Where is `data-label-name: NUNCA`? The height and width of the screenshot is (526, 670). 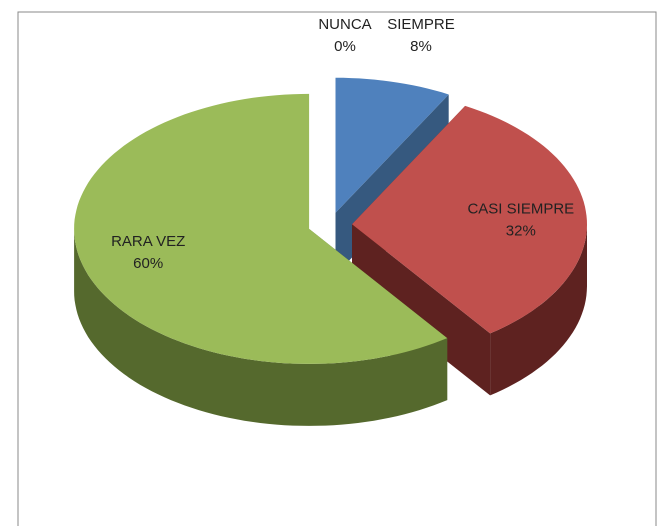 data-label-name: NUNCA is located at coordinates (344, 24).